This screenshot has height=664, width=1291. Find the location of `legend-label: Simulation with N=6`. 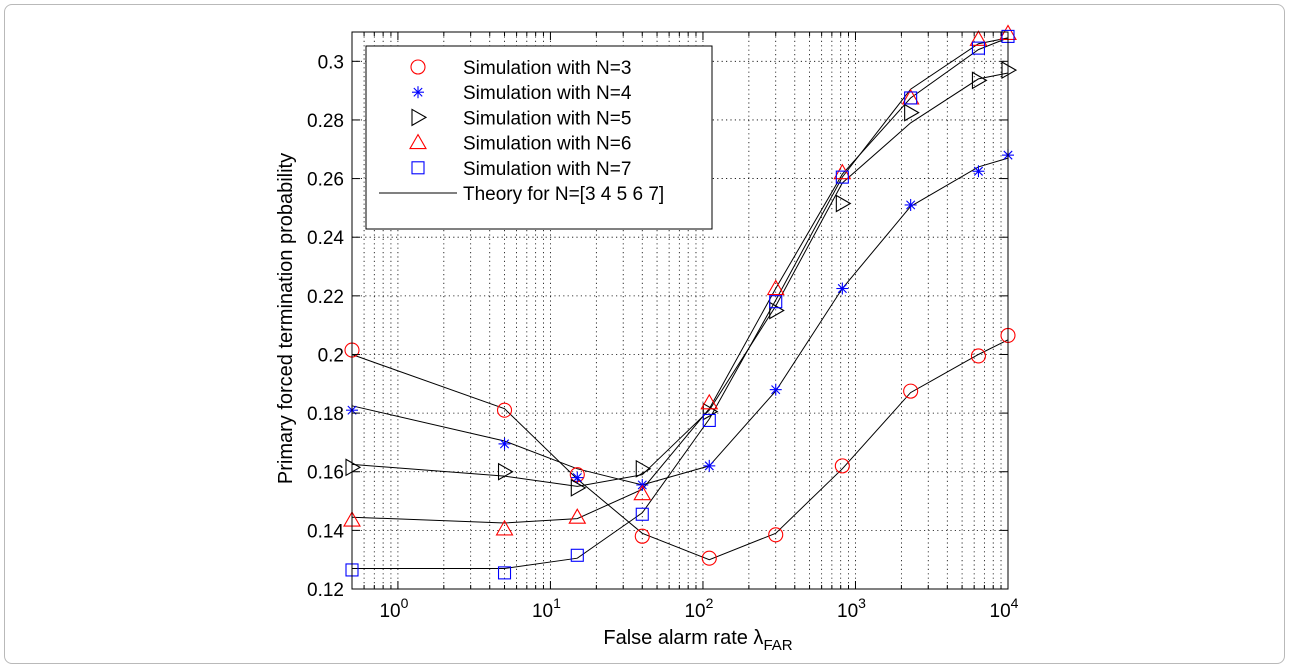

legend-label: Simulation with N=6 is located at coordinates (547, 144).